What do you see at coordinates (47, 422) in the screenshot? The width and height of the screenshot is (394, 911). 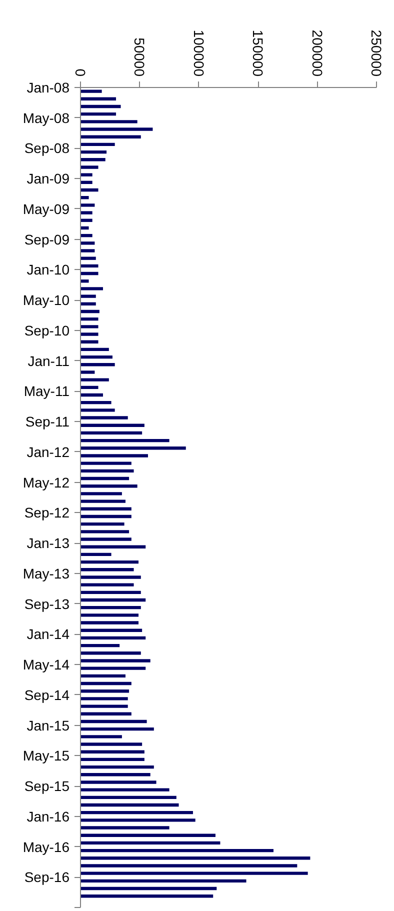 I see `y-tick-label: Sep-11` at bounding box center [47, 422].